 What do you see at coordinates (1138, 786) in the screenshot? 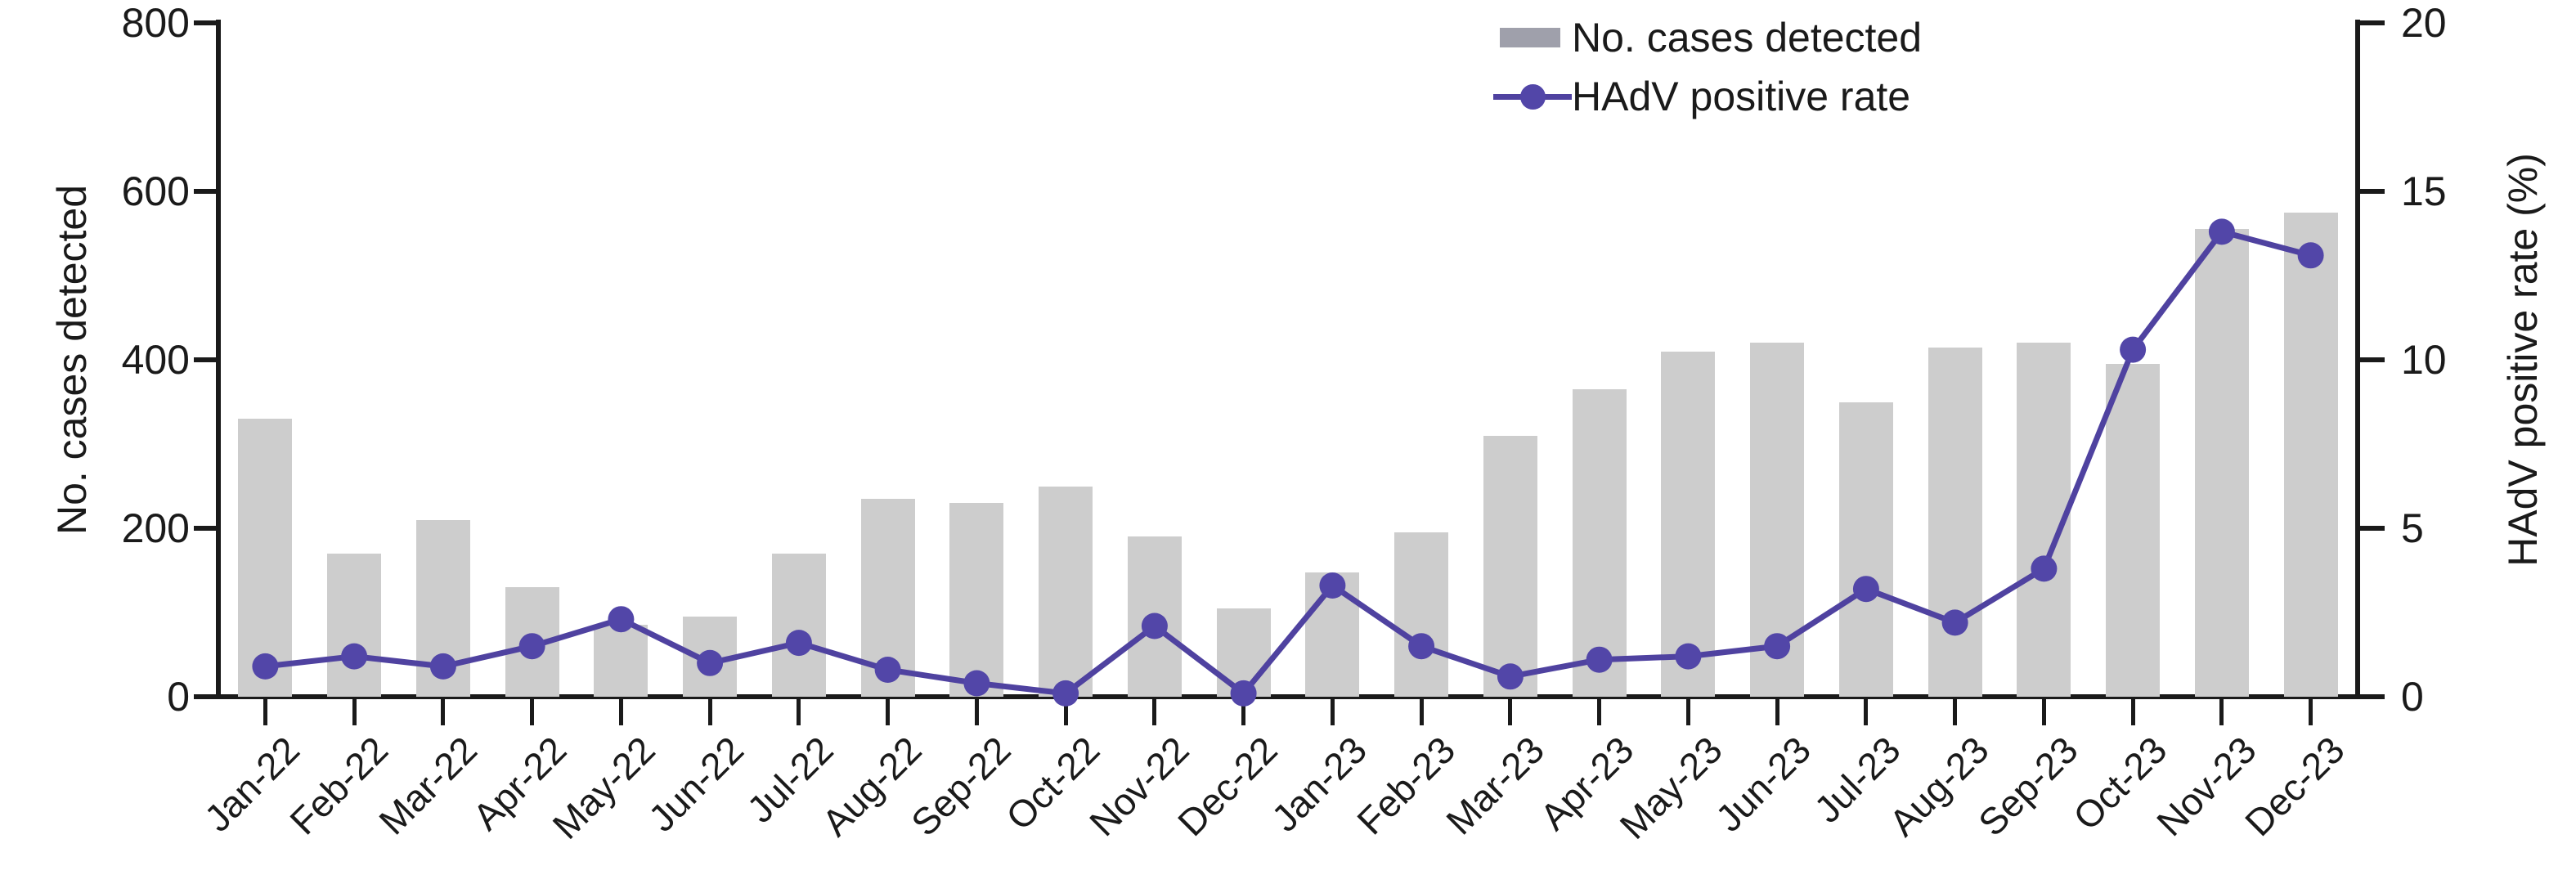
I see `x-tick-label-Nov-22: Nov-22` at bounding box center [1138, 786].